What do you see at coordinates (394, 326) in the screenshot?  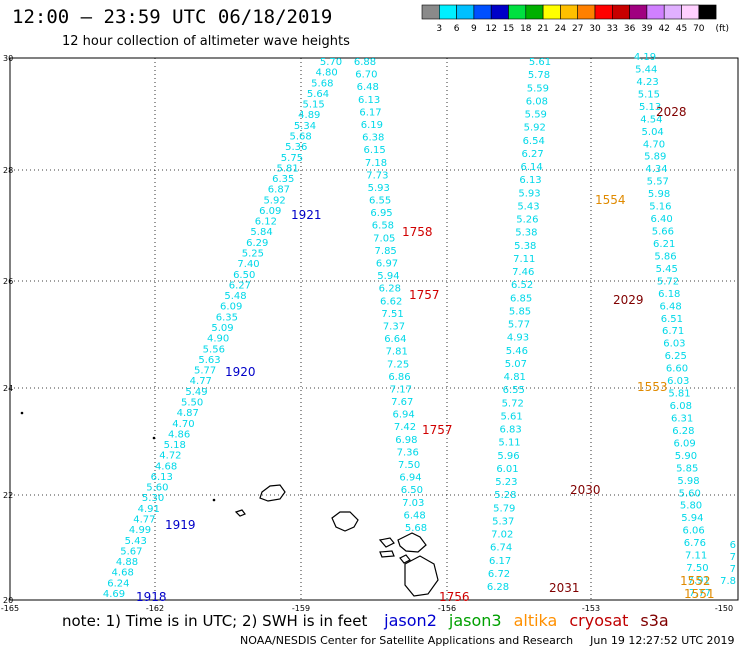 I see `swh-value: 7.37` at bounding box center [394, 326].